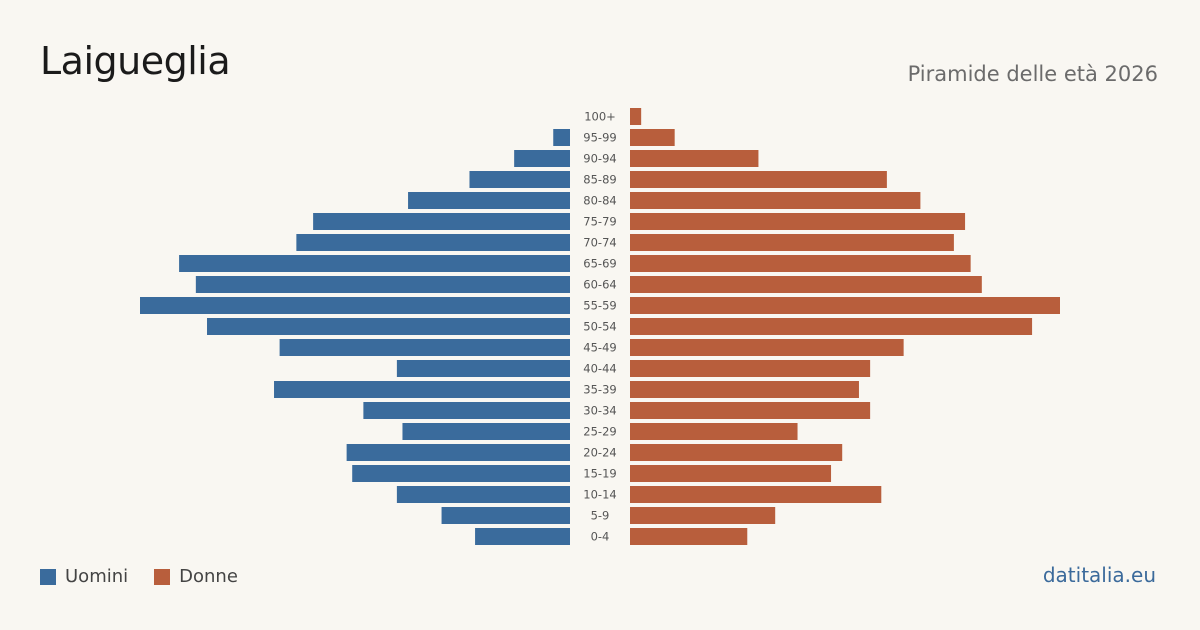 Image resolution: width=1200 pixels, height=630 pixels. Describe the element at coordinates (599, 138) in the screenshot. I see `age-label-95-99: 95-99` at that location.